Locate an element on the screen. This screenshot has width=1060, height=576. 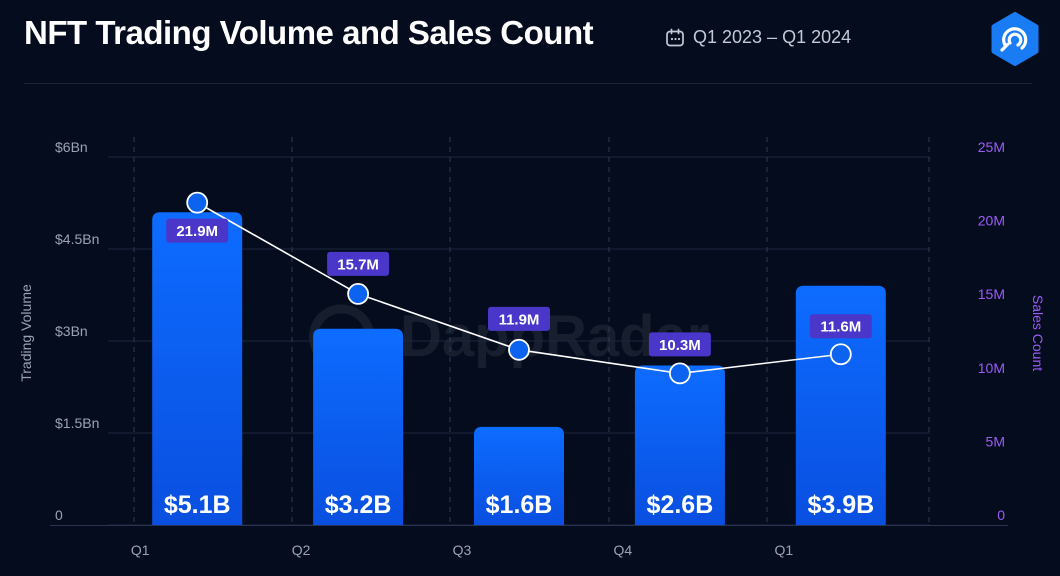
volume-bar-label: $3.9B is located at coordinates (840, 505).